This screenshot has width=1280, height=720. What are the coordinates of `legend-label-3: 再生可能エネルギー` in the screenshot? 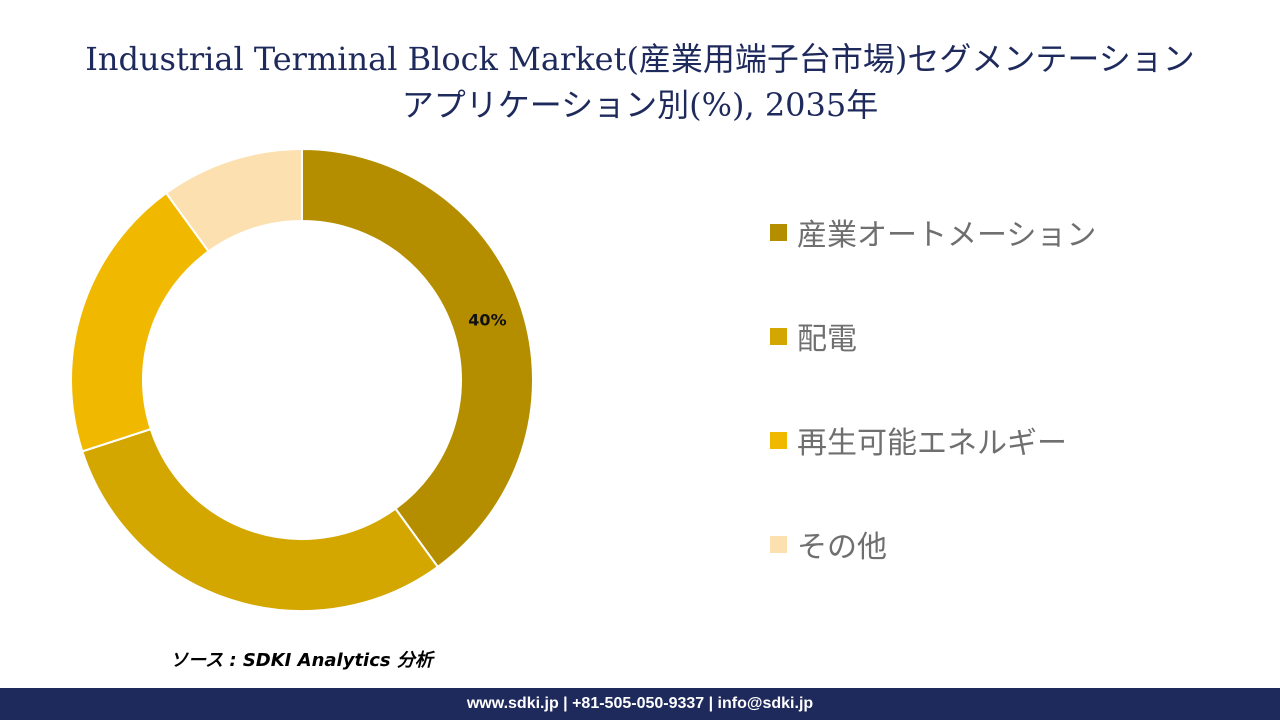 It's located at (932, 443).